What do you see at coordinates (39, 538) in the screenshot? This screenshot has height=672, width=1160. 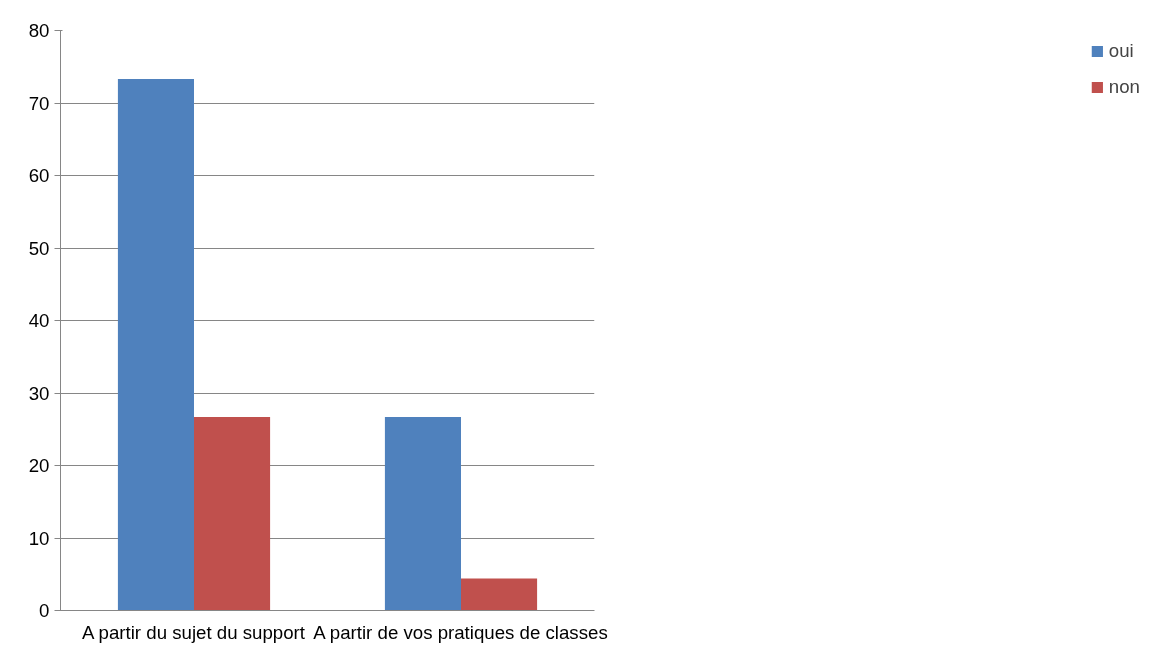 I see `y-tick-label: 10` at bounding box center [39, 538].